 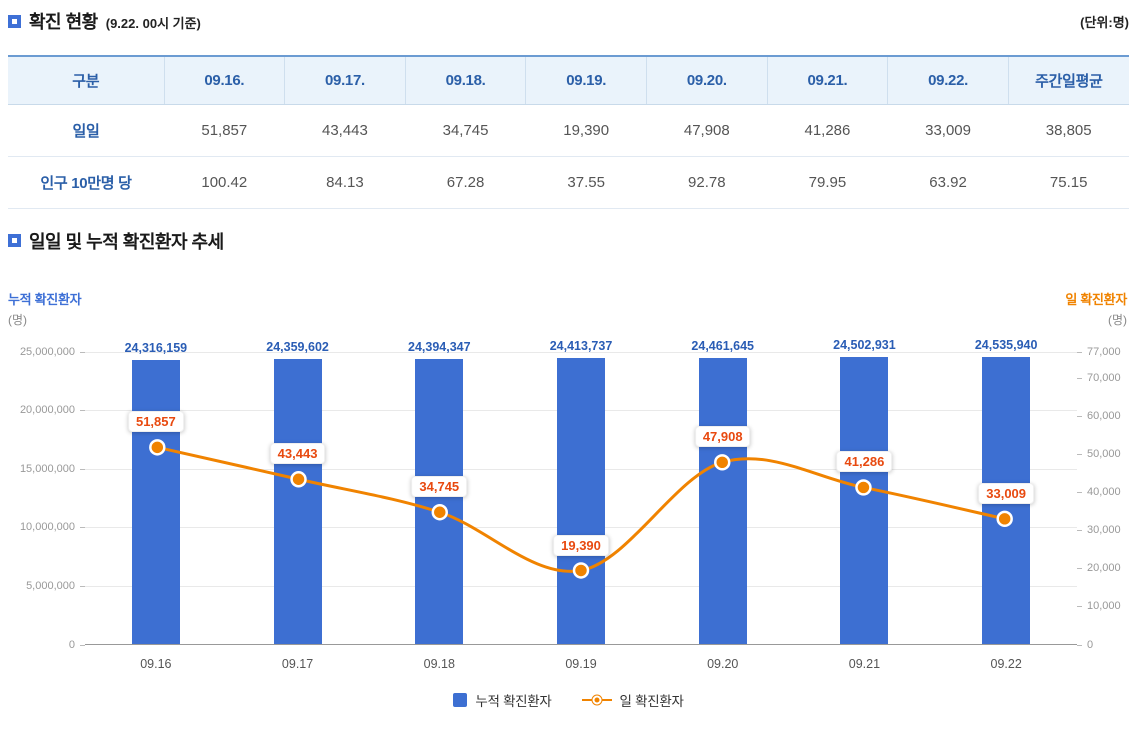 What do you see at coordinates (1096, 299) in the screenshot?
I see `right-axis-title: 일 확진환자` at bounding box center [1096, 299].